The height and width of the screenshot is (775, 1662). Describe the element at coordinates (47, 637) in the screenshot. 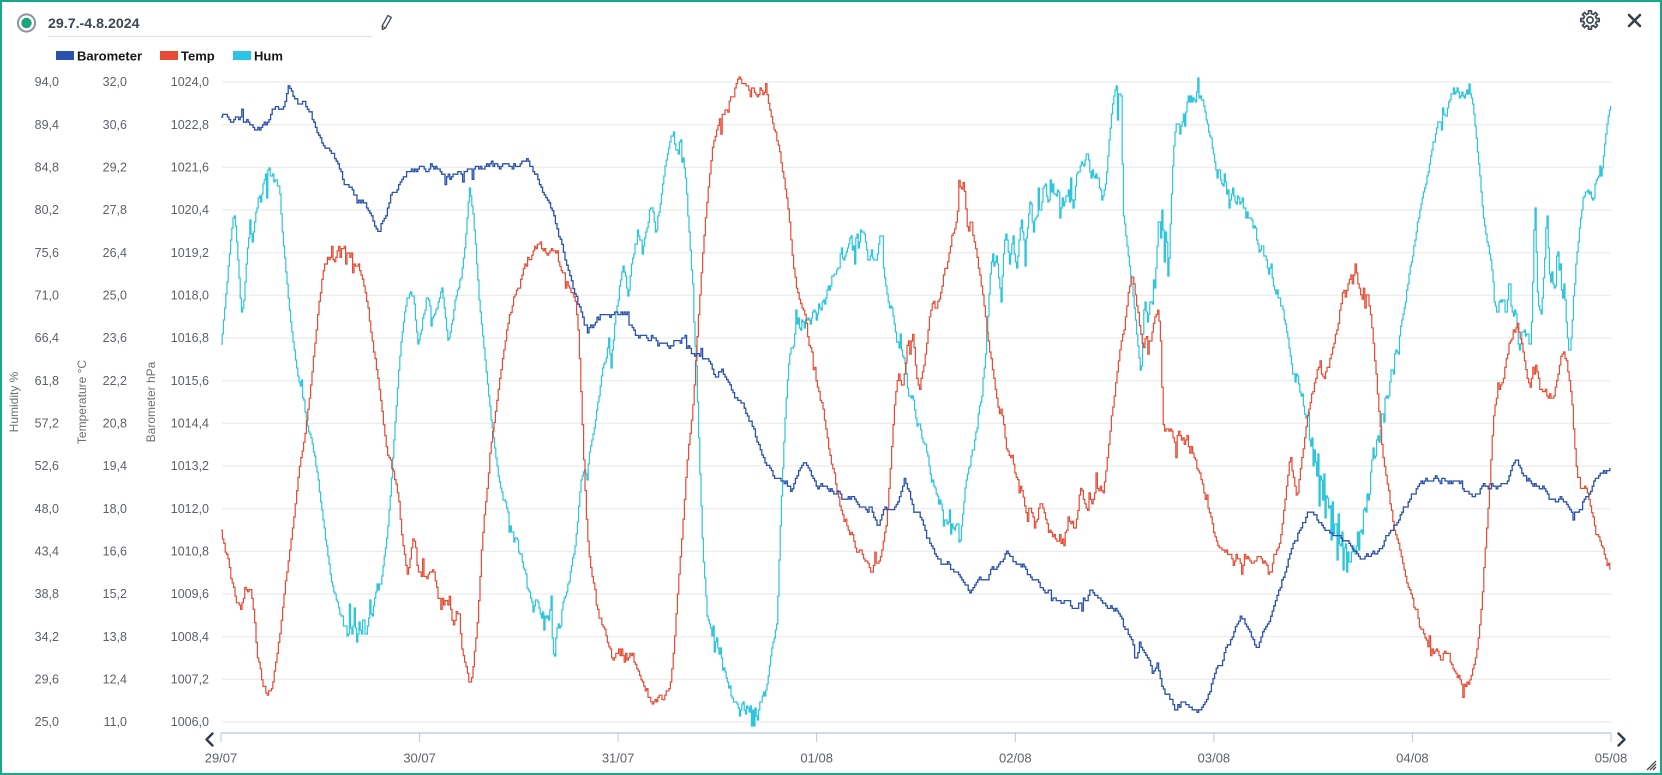

I see `svg-text: 34,2` at that location.